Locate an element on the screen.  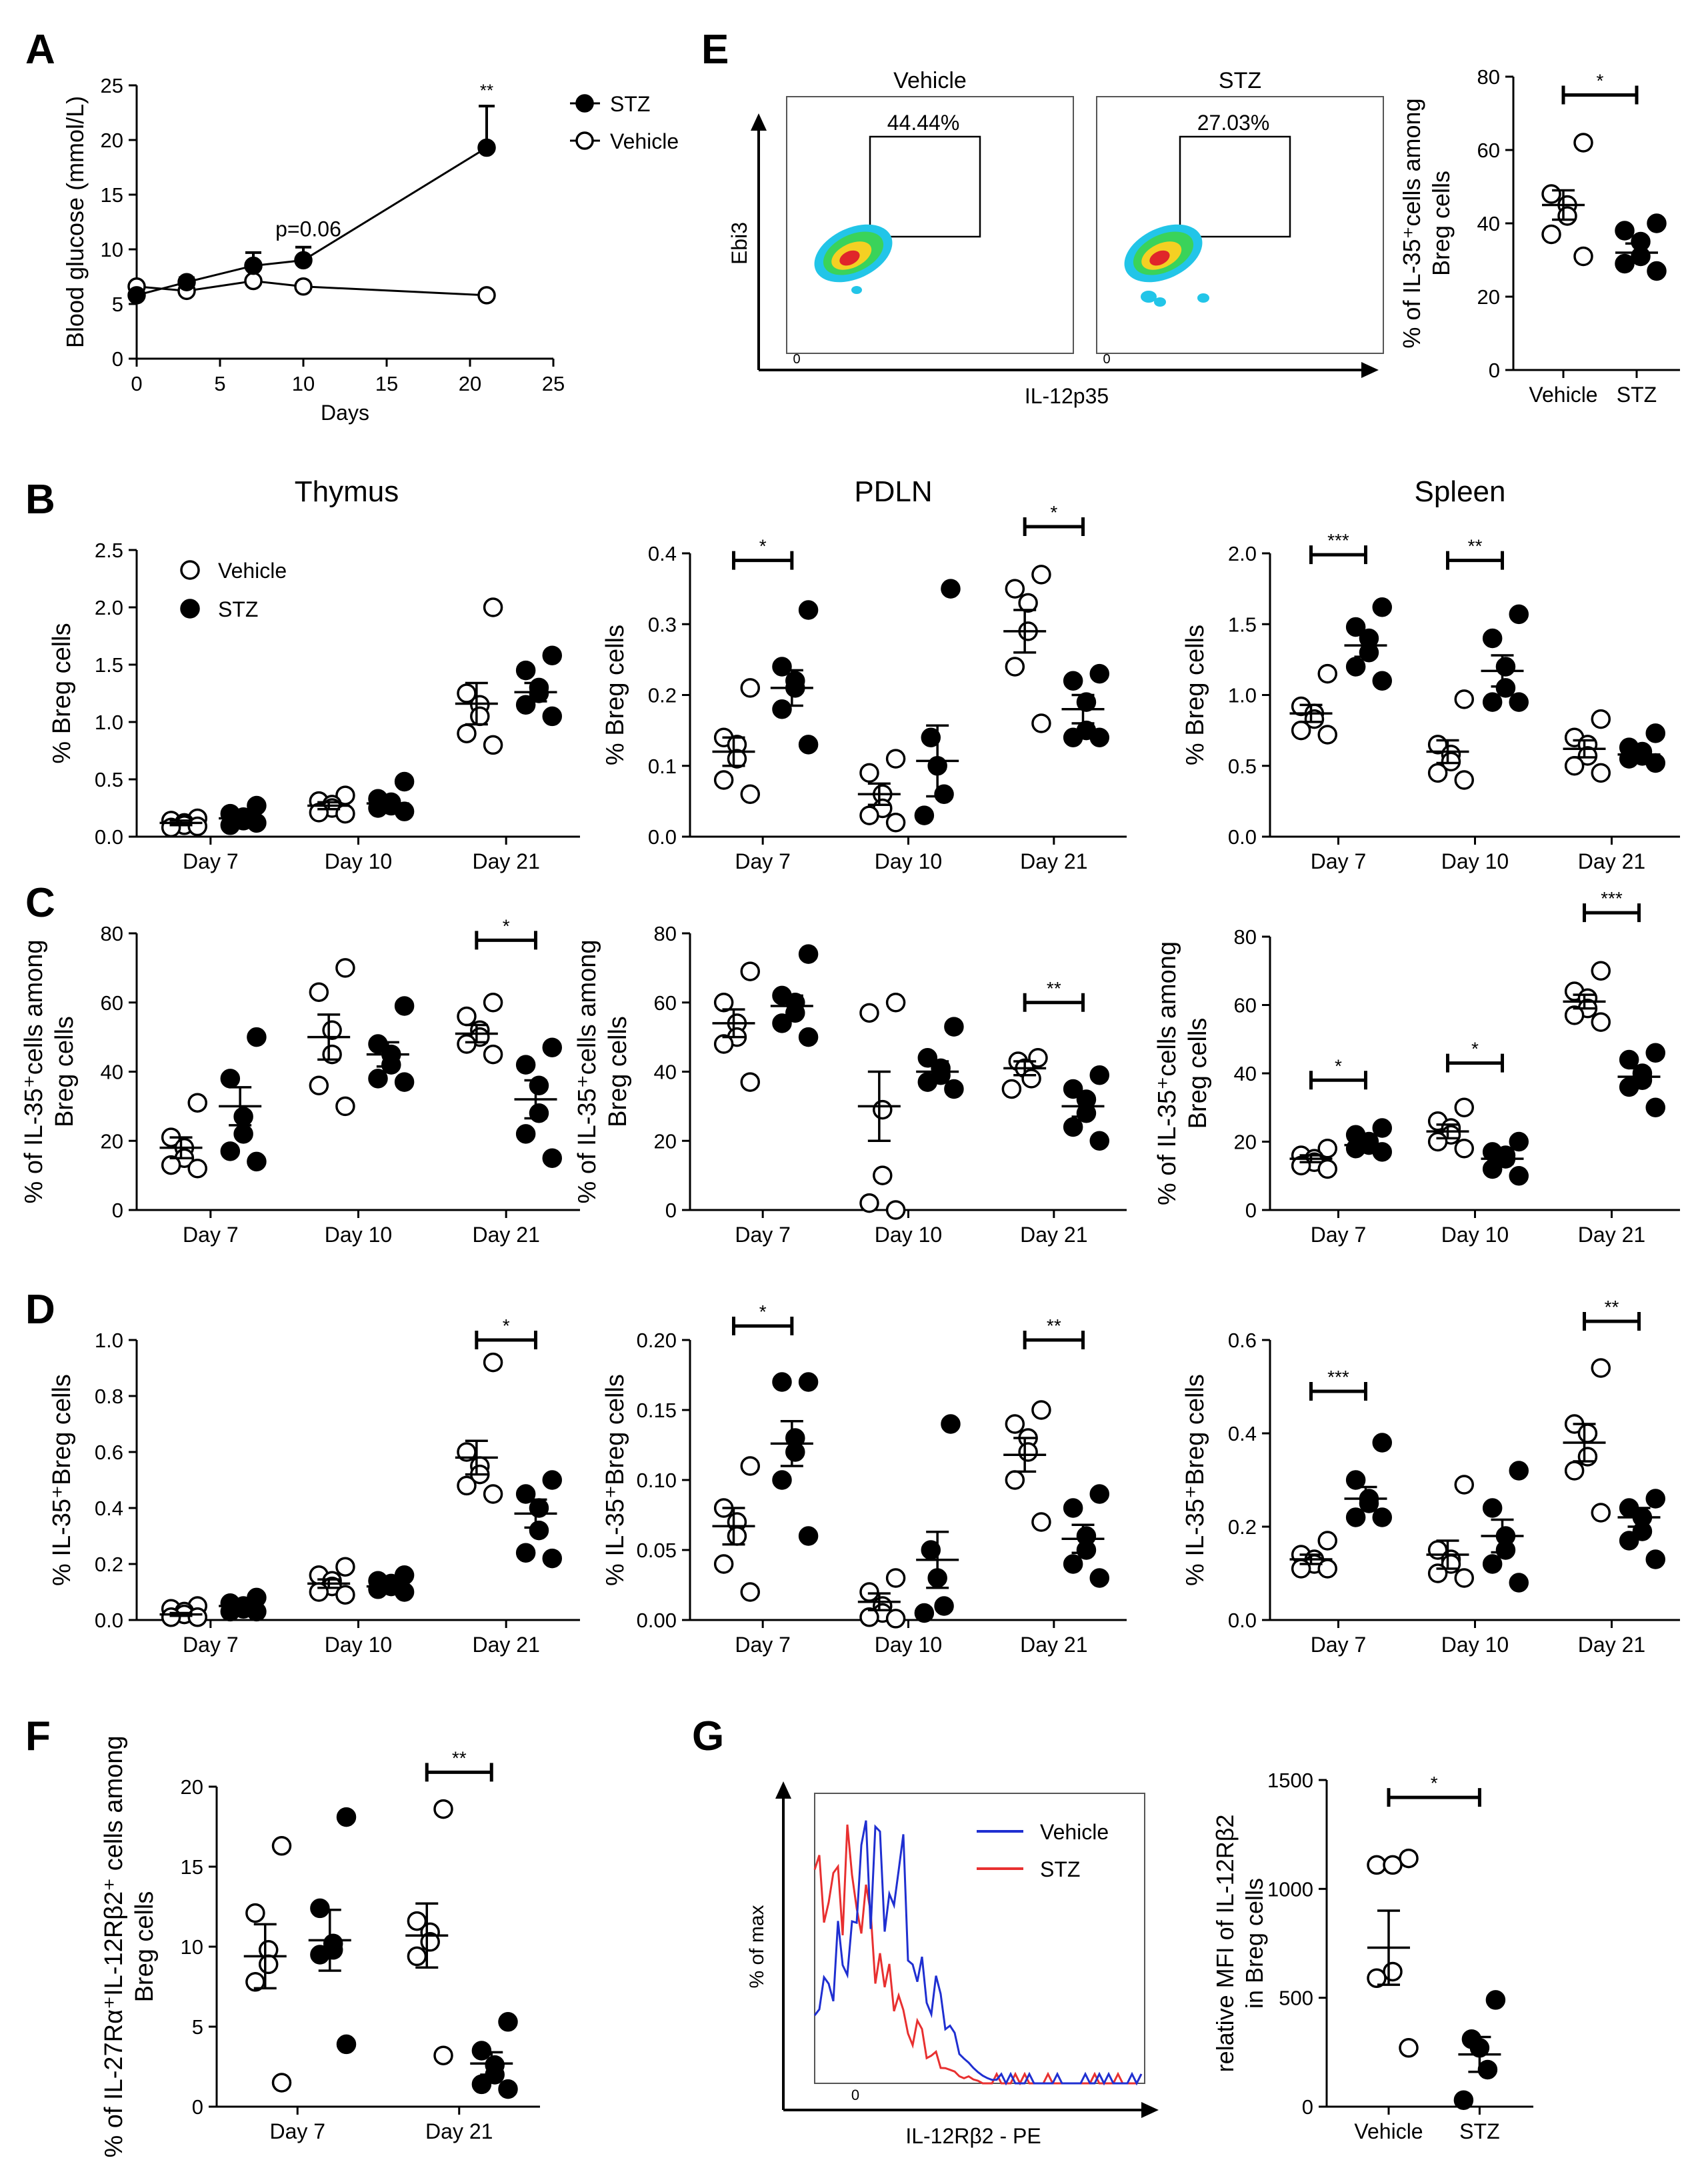
y-tick-label: 0.5 is located at coordinates (109, 779).